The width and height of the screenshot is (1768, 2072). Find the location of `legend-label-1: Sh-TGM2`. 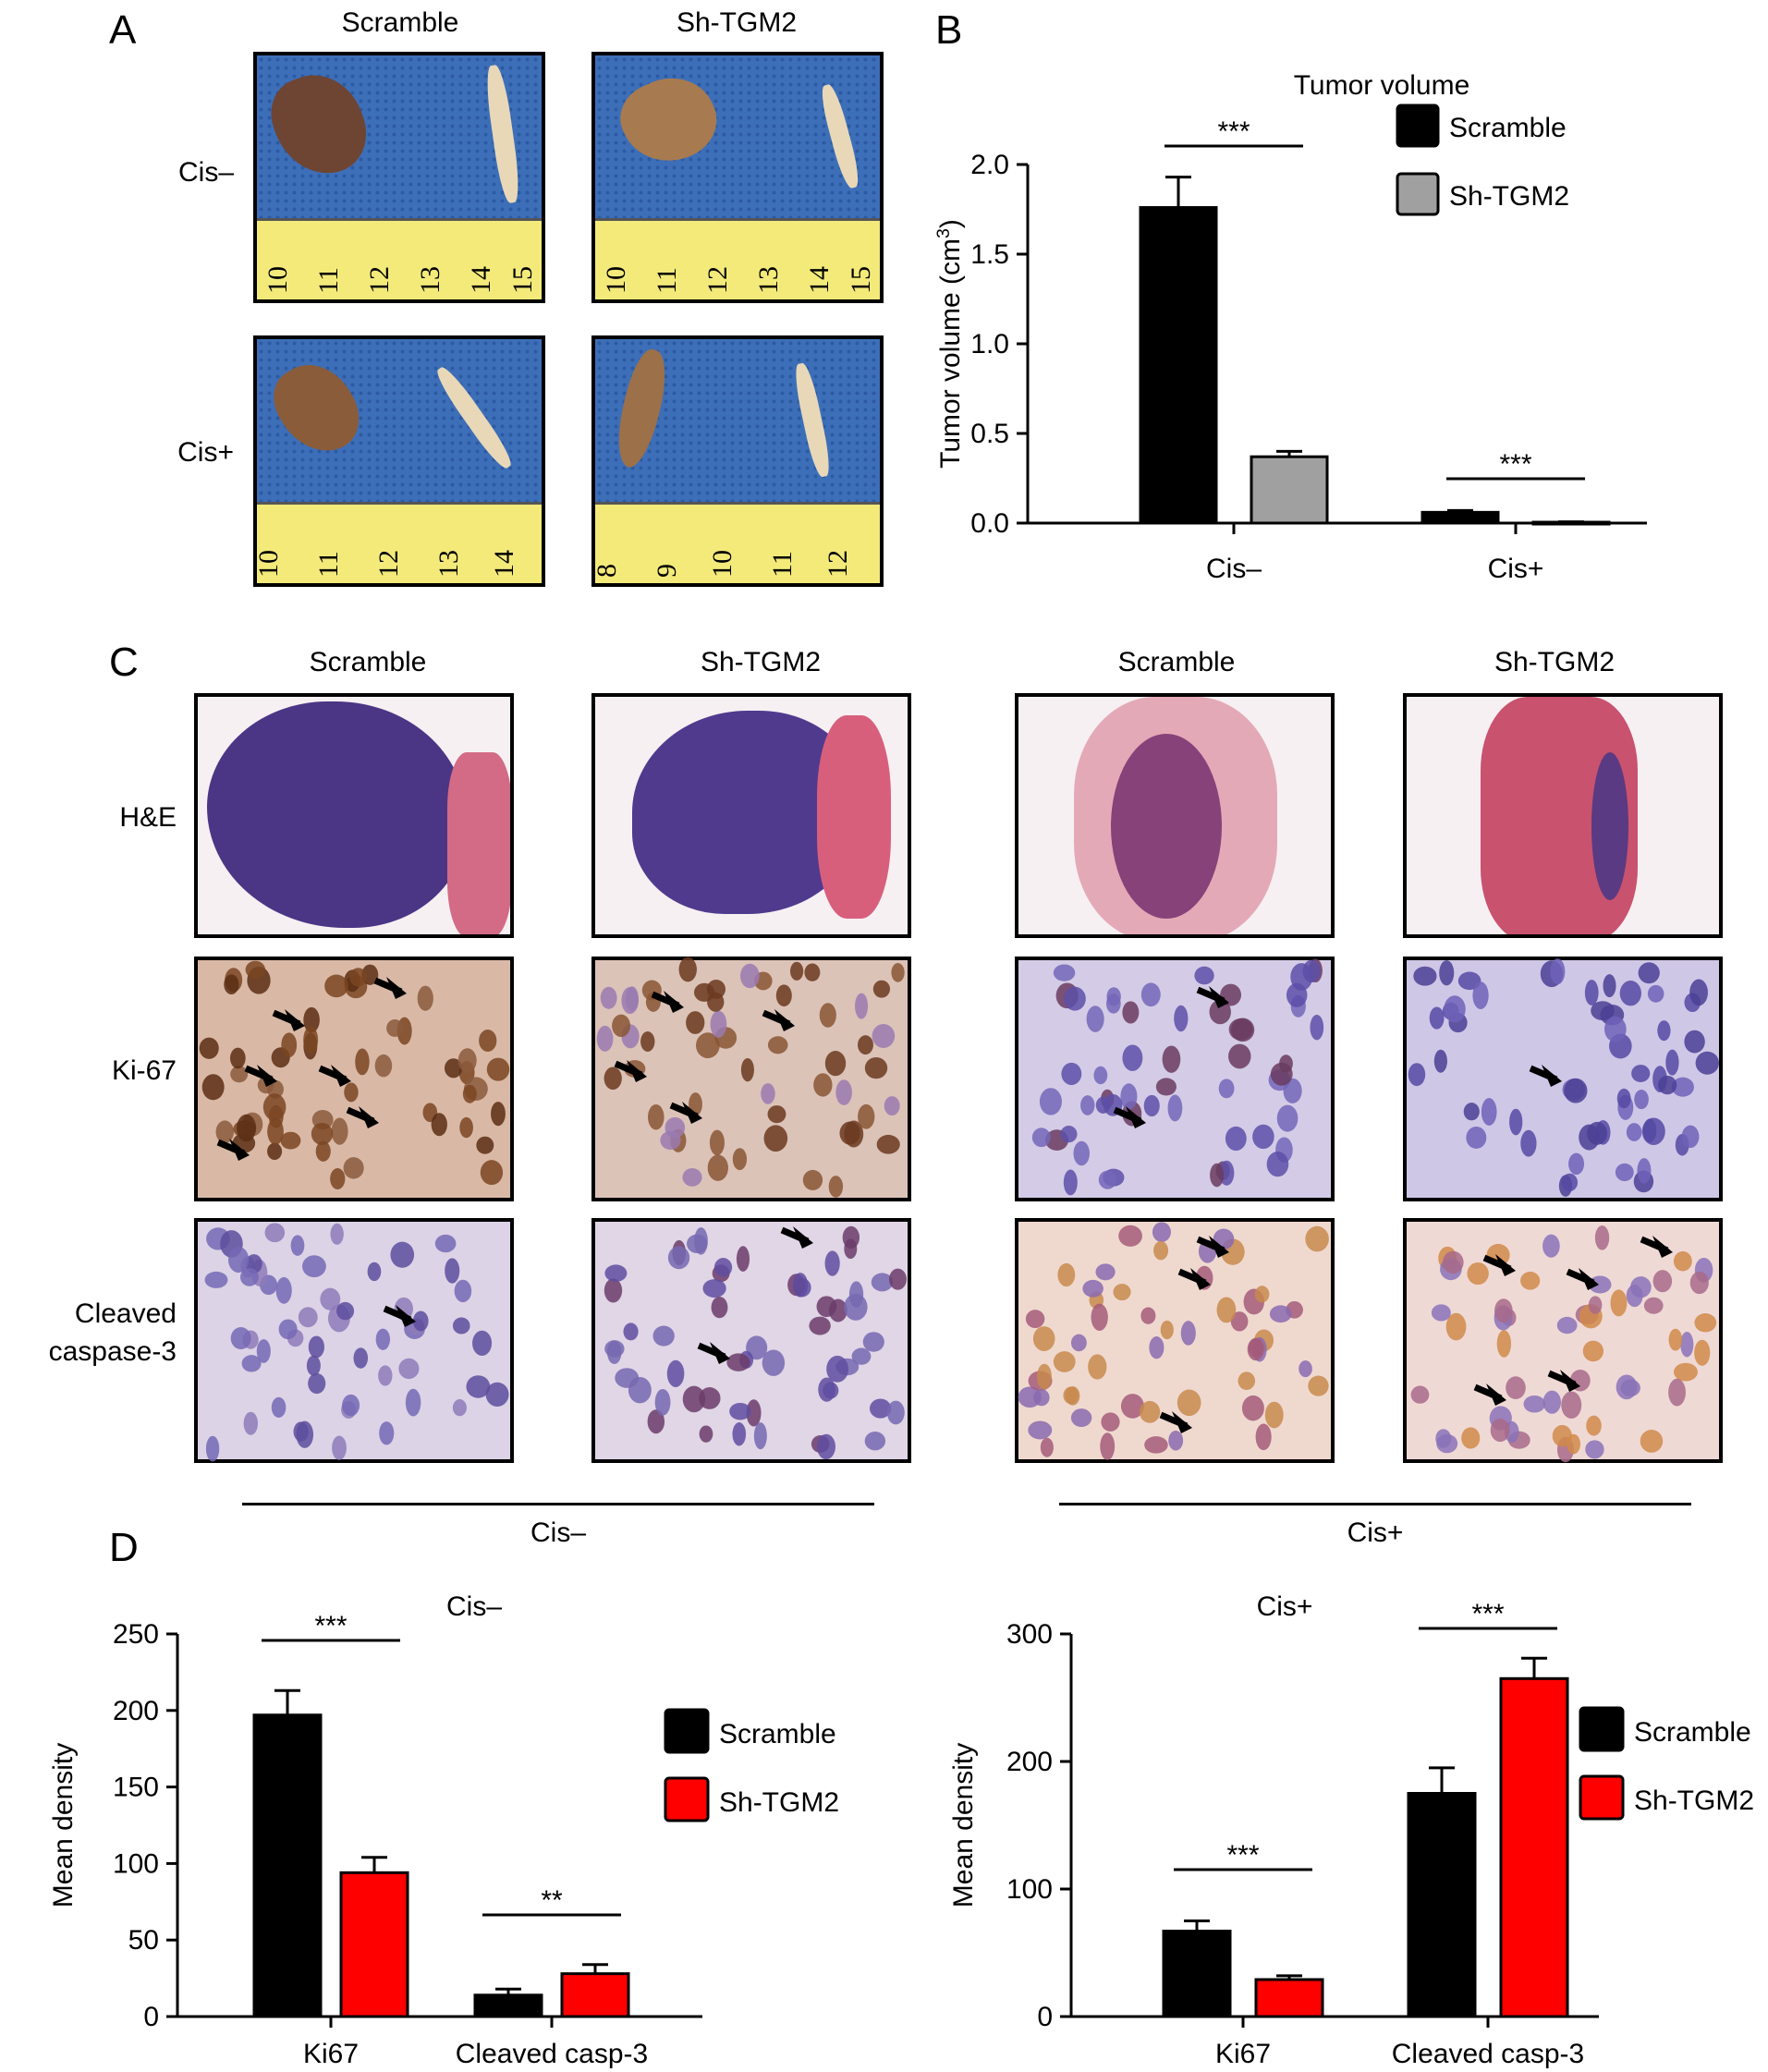

legend-label-1: Sh-TGM2 is located at coordinates (779, 1802).